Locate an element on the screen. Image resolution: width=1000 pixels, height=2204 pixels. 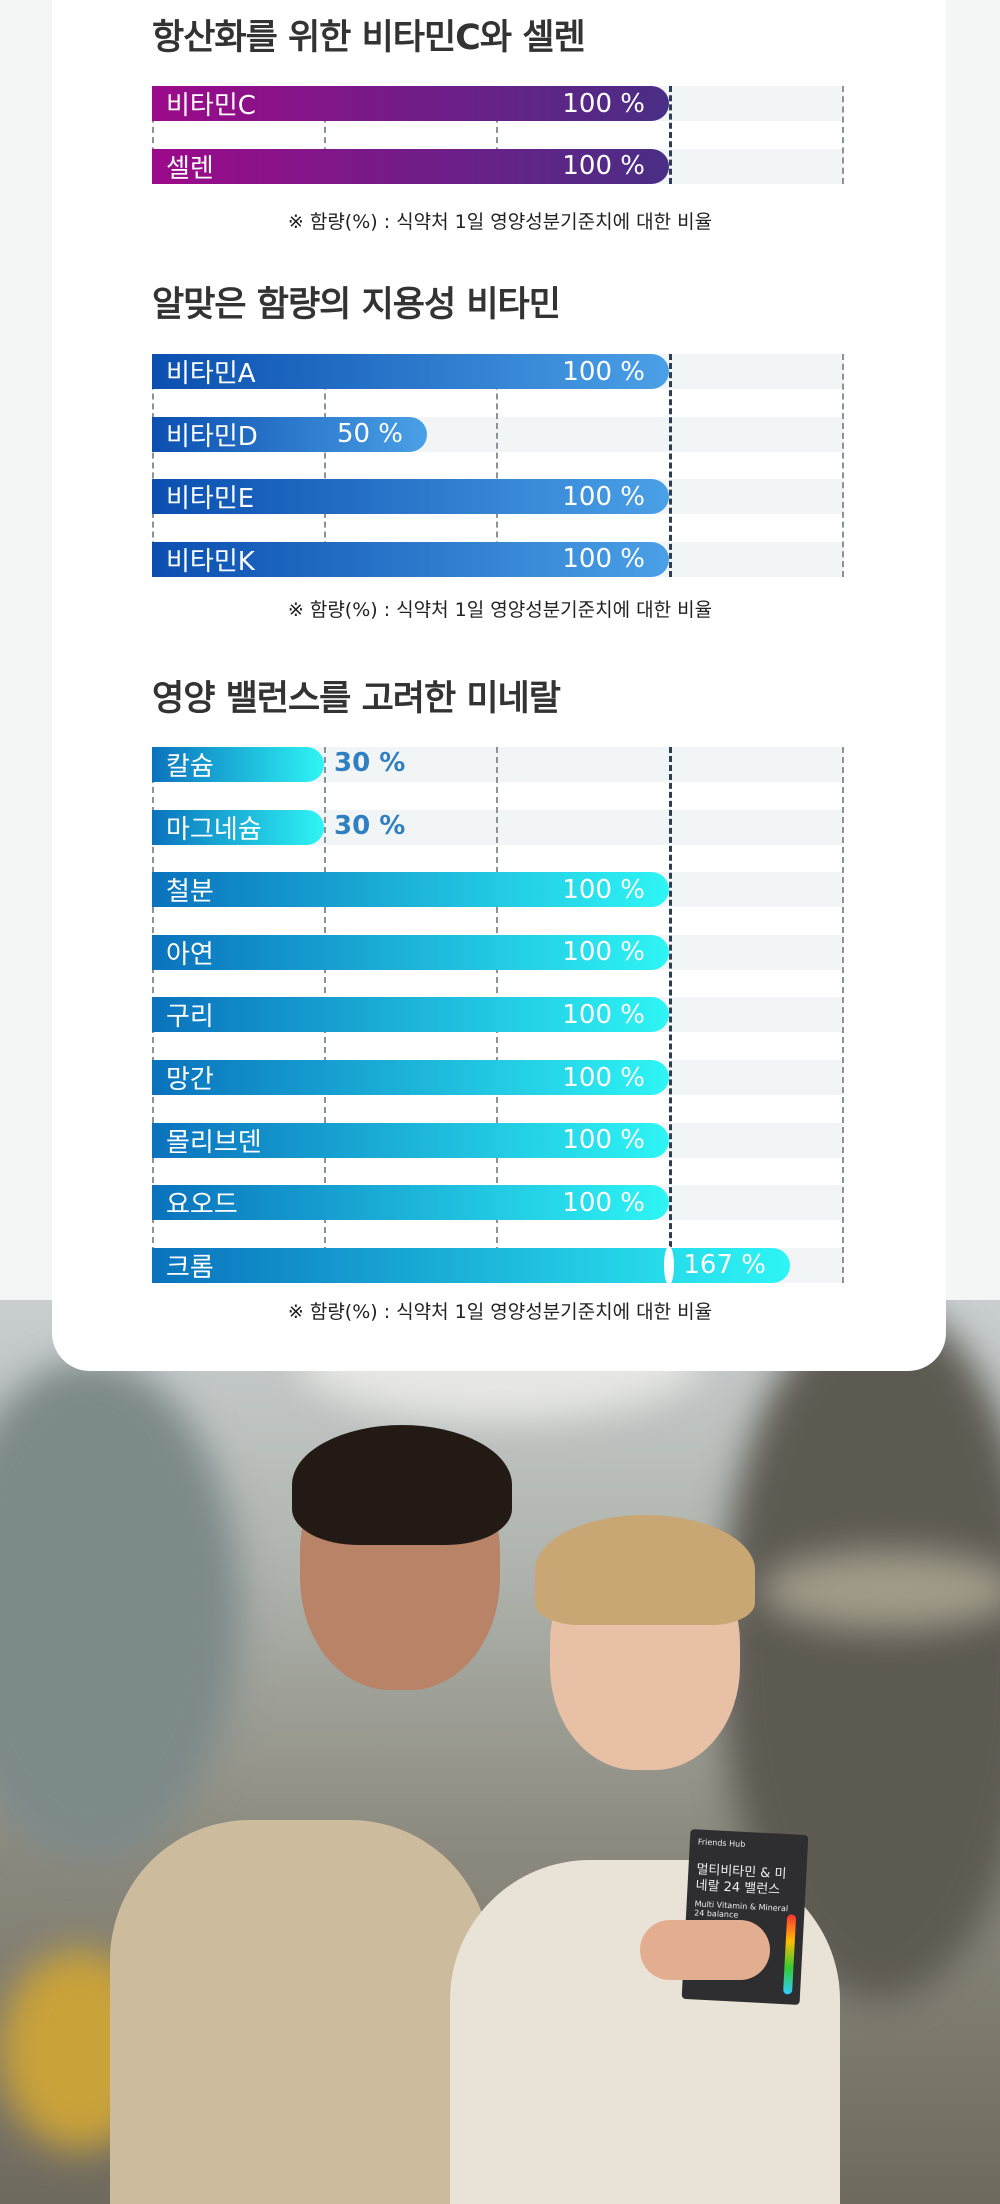
bar-chart: 비타민A 100 % 비타민D 50 % 비타민E 100 % 비타민K 100 % is located at coordinates (498, 465).